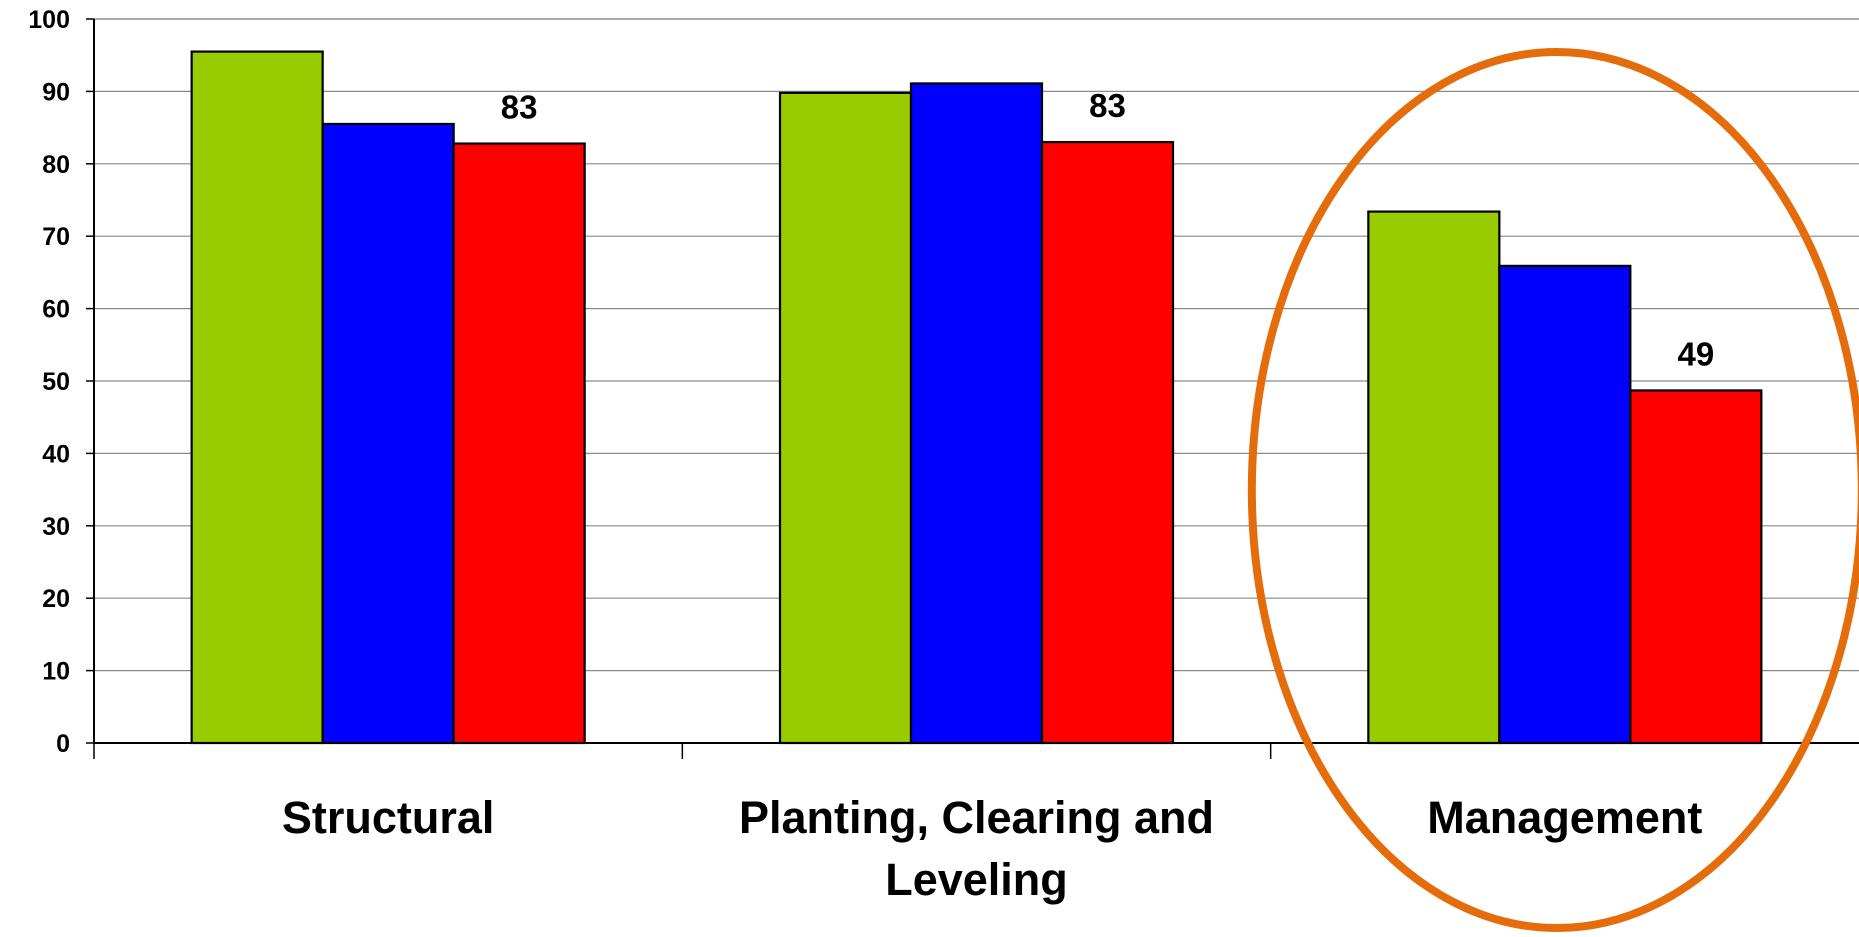  What do you see at coordinates (56, 454) in the screenshot?
I see `y-tick-label: 40` at bounding box center [56, 454].